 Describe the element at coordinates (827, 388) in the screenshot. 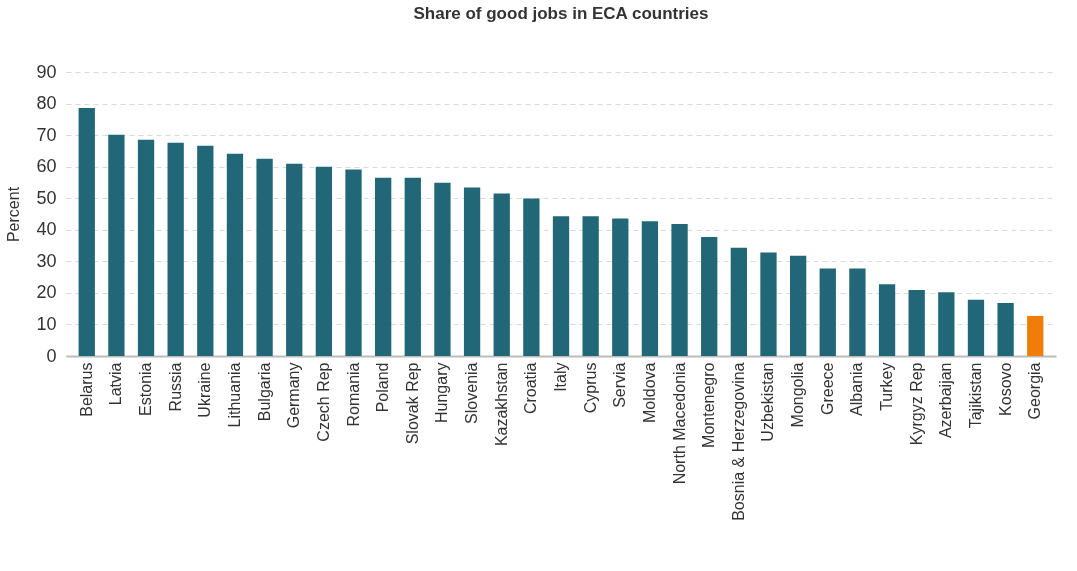

I see `x-tick-label: Greece` at that location.